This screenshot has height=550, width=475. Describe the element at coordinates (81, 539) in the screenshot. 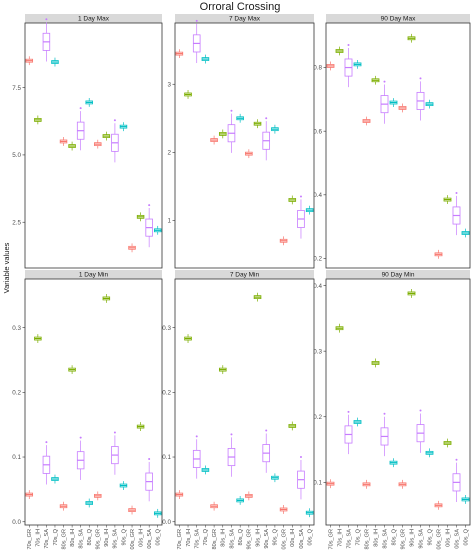

I see `x-tick-label: 80s_SA` at that location.